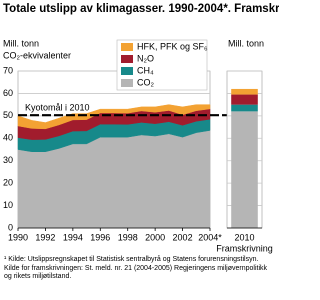  Describe the element at coordinates (8, 183) in the screenshot. I see `y-tick-label: 20` at that location.